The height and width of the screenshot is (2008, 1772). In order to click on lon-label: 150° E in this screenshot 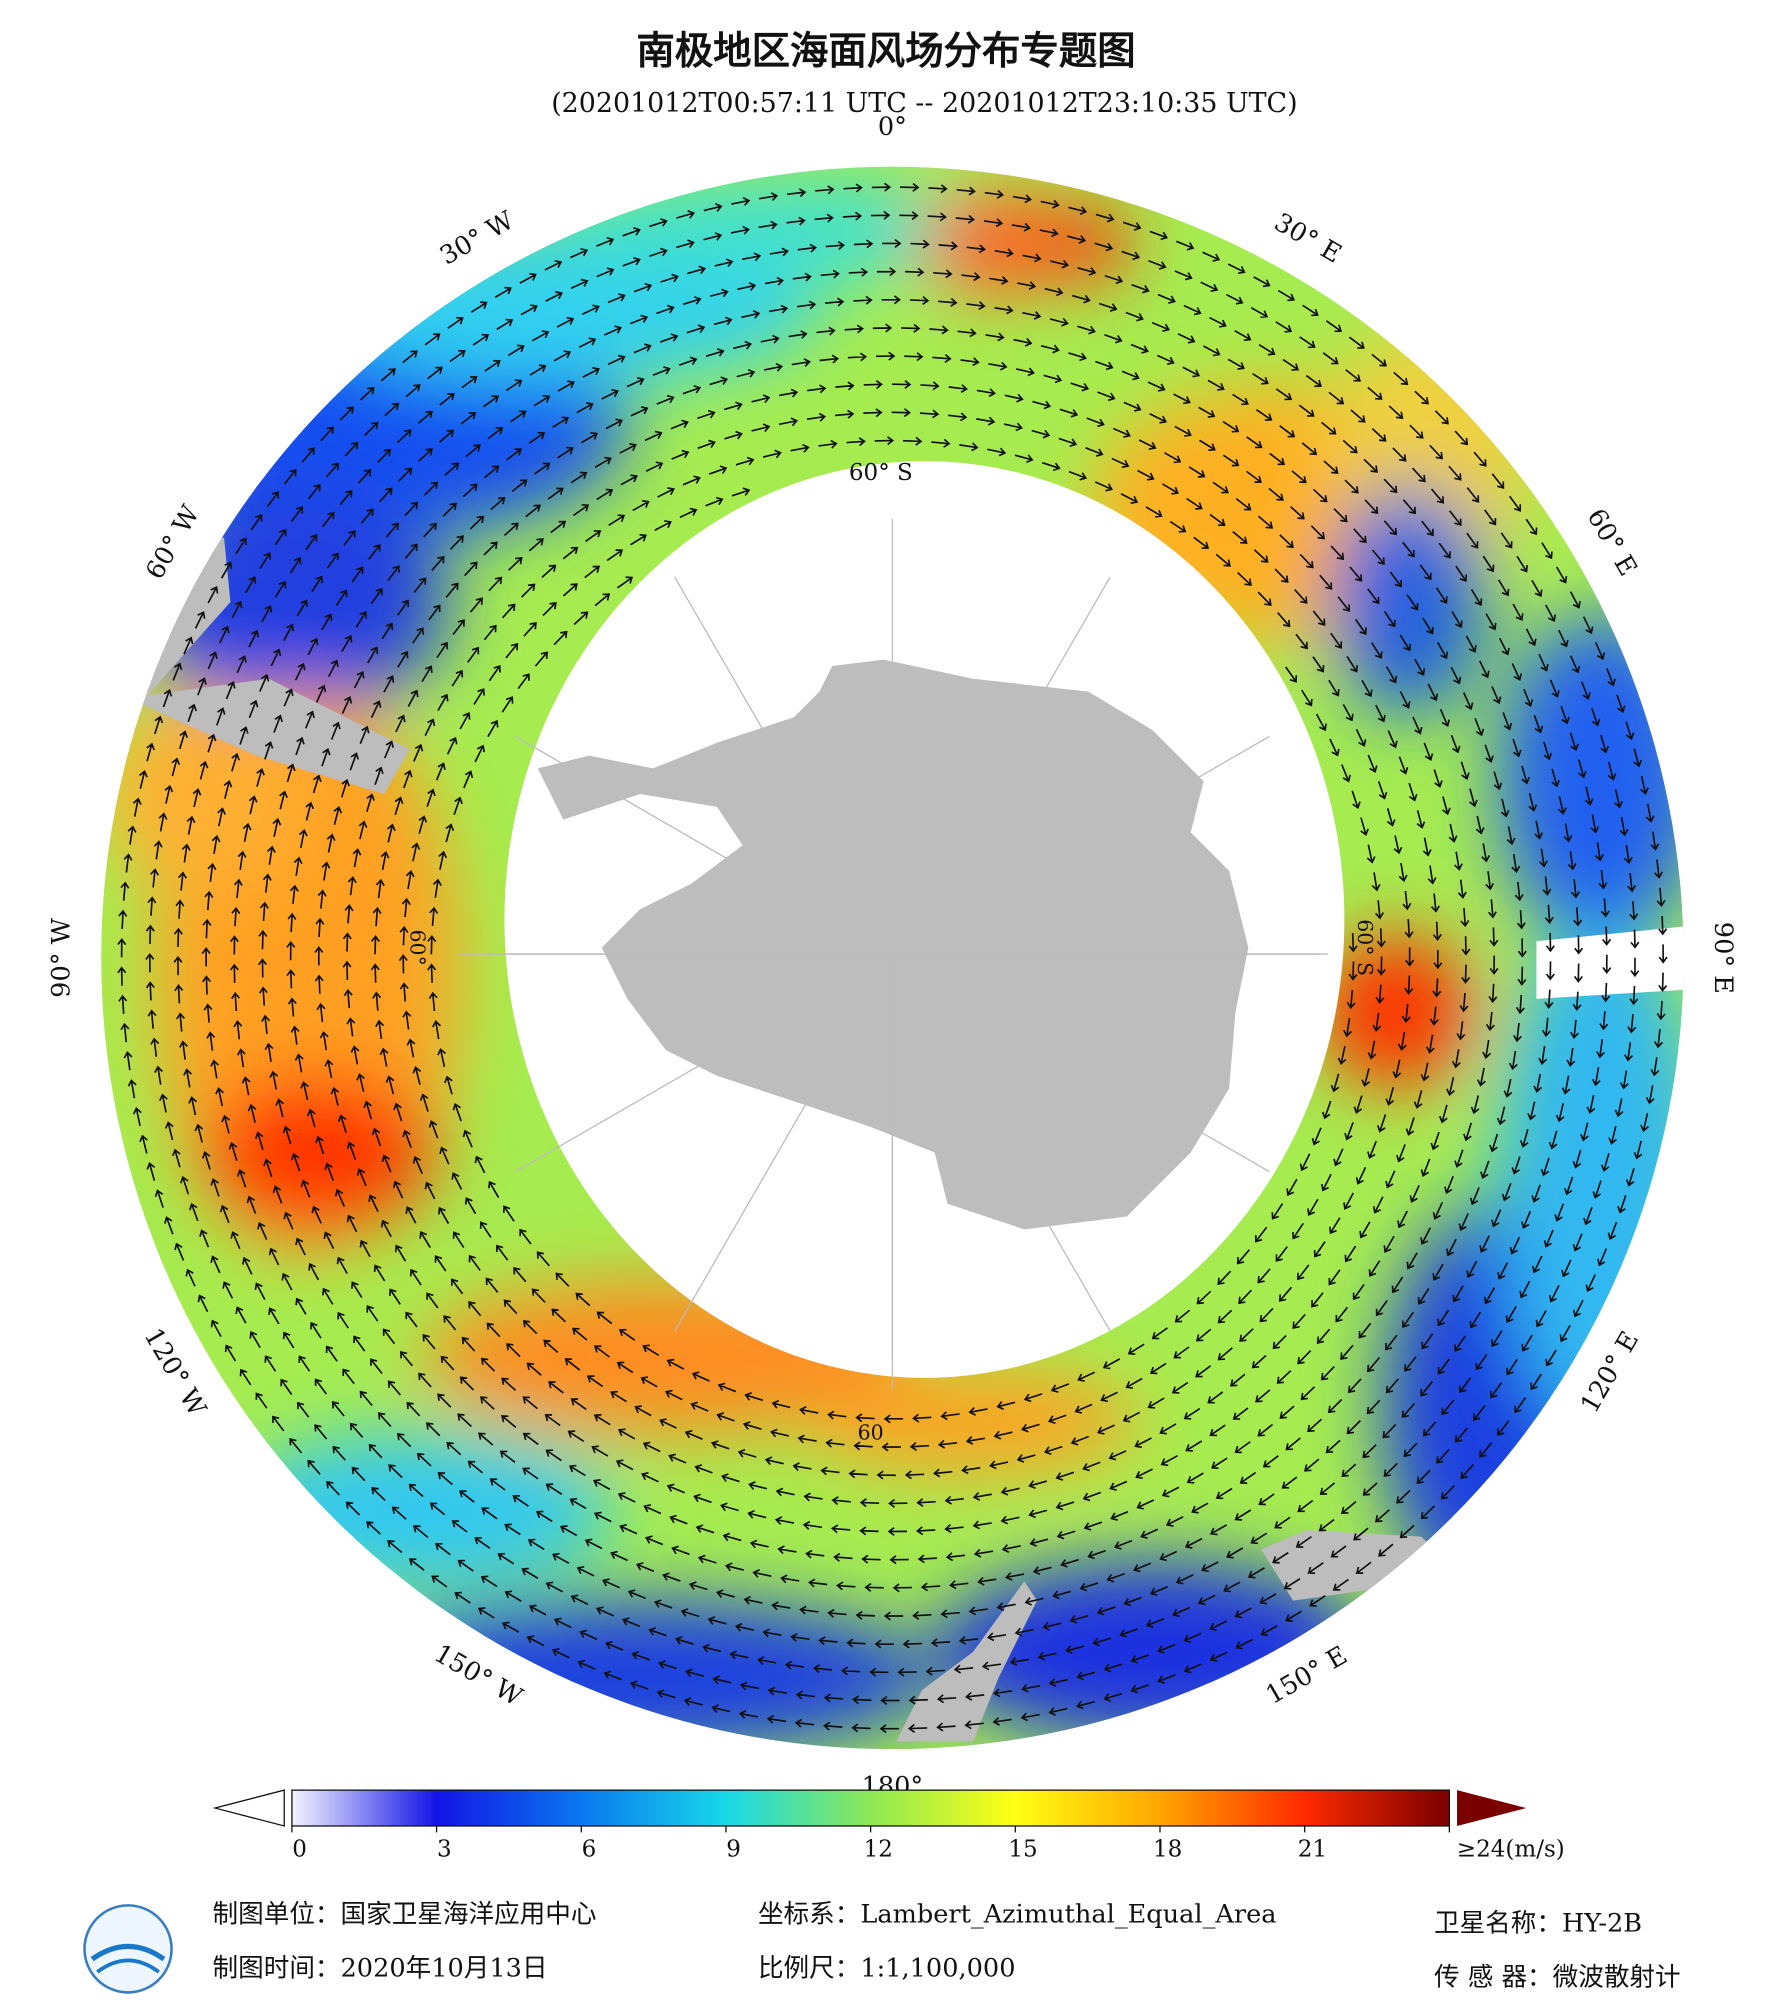, I will do `click(1307, 1675)`.